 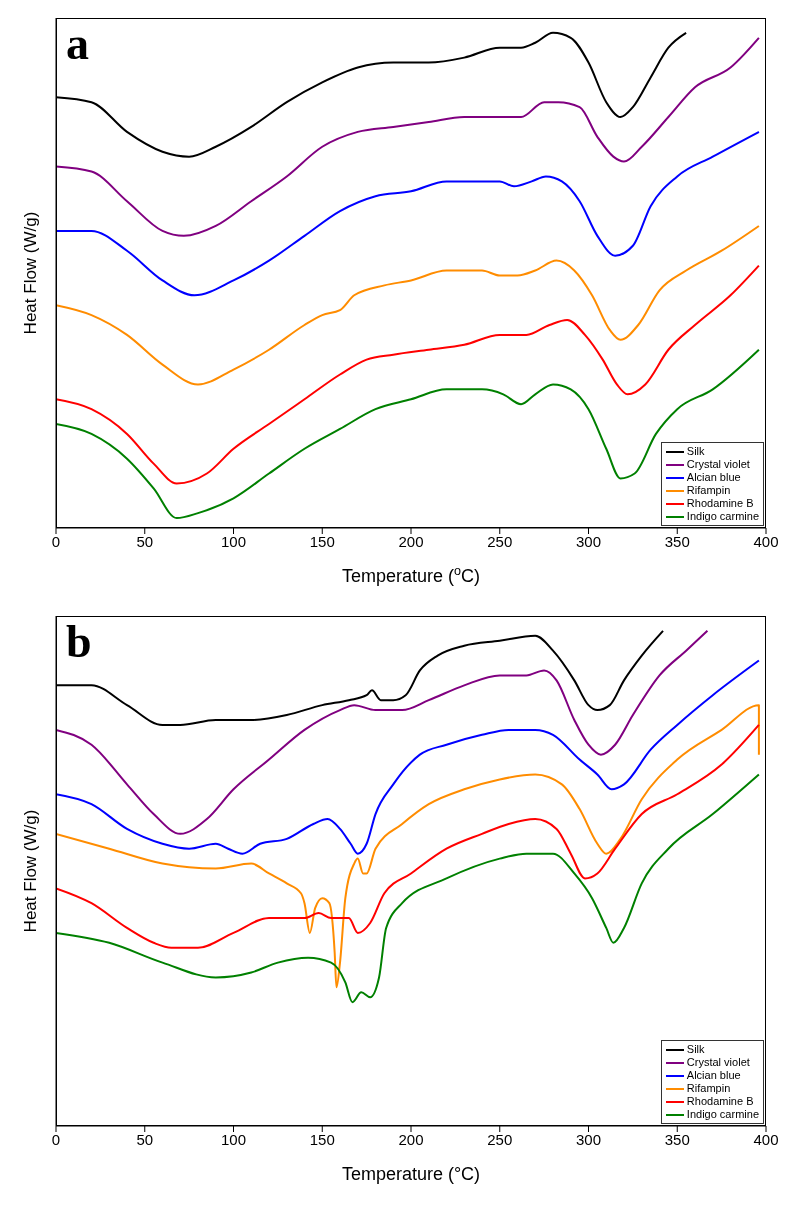 I want to click on x-axis-title: Temperature ($^{o}$C), so click(x=411, y=575).